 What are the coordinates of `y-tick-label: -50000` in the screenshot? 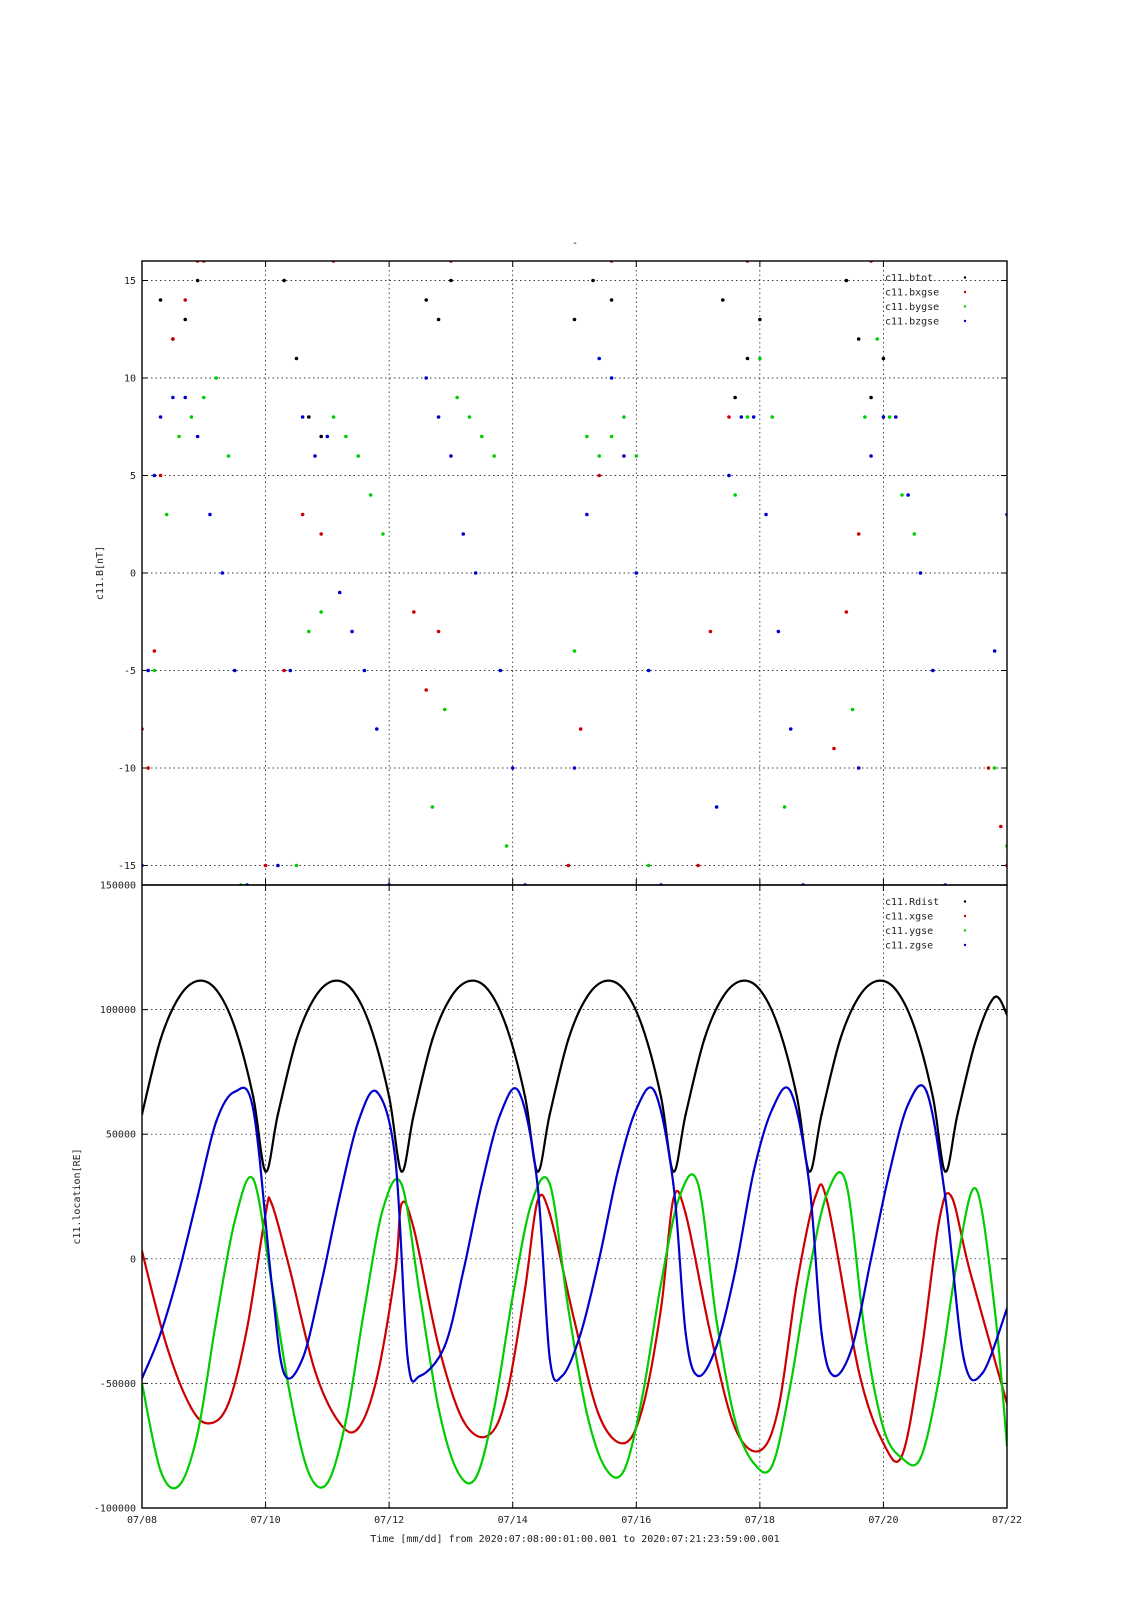 It's located at (118, 1384).